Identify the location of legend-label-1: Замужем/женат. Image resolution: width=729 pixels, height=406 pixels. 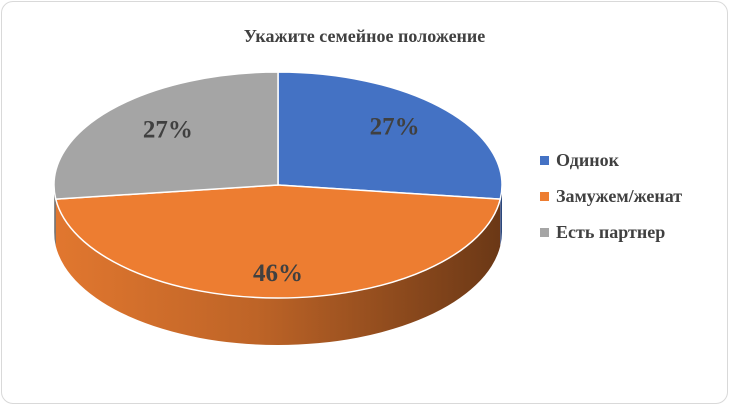
(619, 195).